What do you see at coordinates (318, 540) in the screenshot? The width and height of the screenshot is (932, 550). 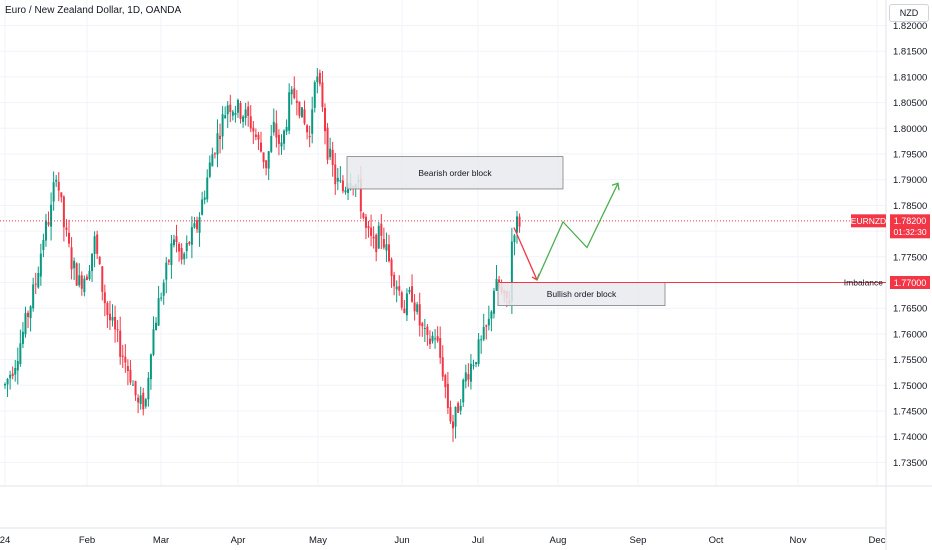 I see `time-tick-label: May` at bounding box center [318, 540].